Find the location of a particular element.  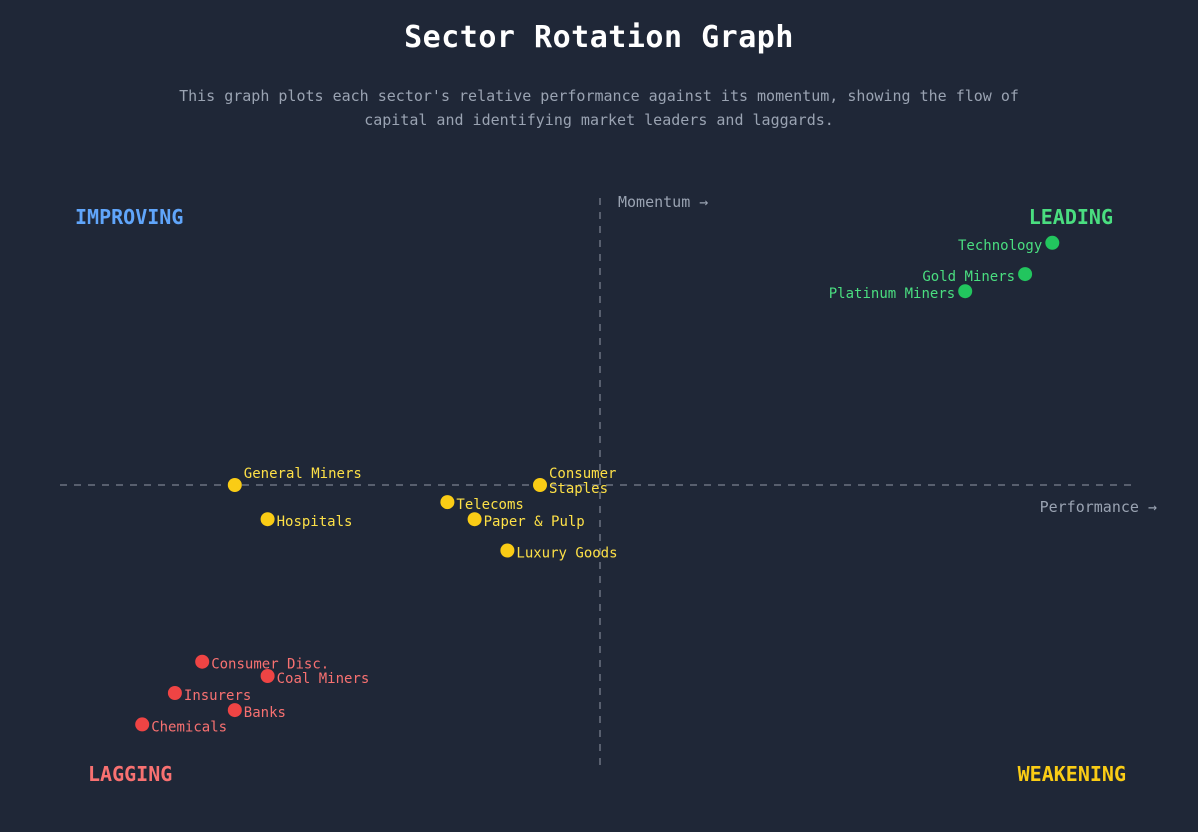

x-axis-label: Performance → is located at coordinates (1098, 507).